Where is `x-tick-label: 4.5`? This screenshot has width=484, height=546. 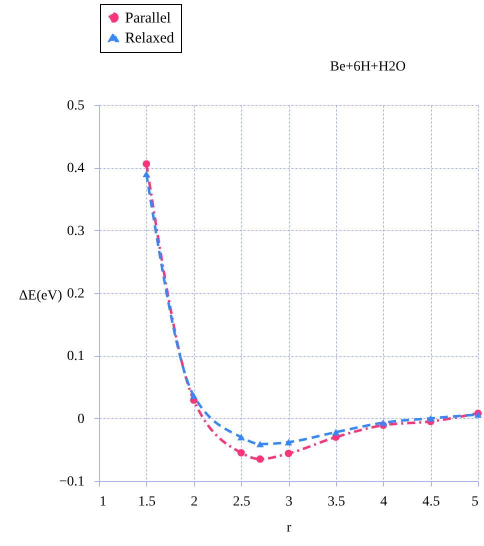
x-tick-label: 4.5 is located at coordinates (431, 502).